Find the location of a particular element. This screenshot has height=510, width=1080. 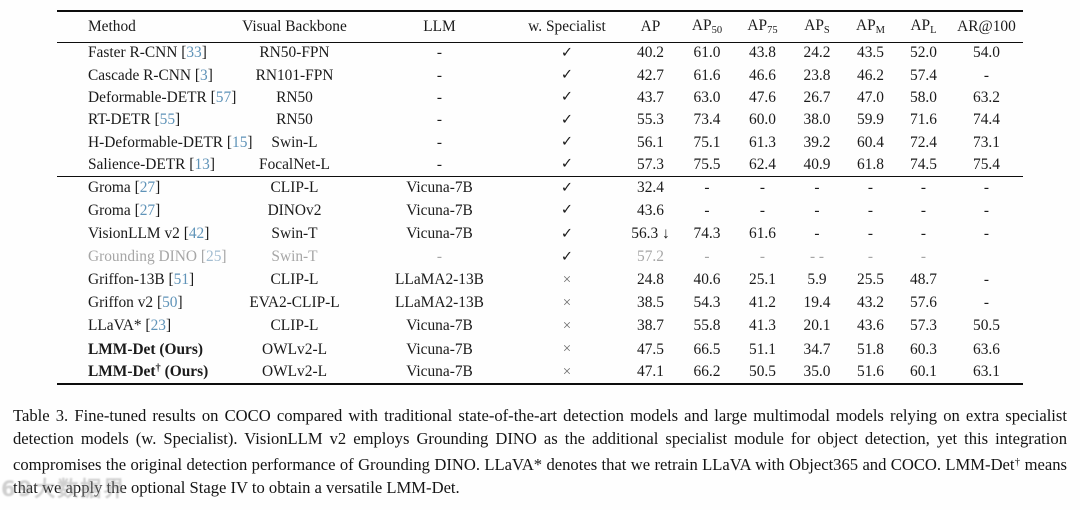

citation-link: 51 is located at coordinates (181, 280).